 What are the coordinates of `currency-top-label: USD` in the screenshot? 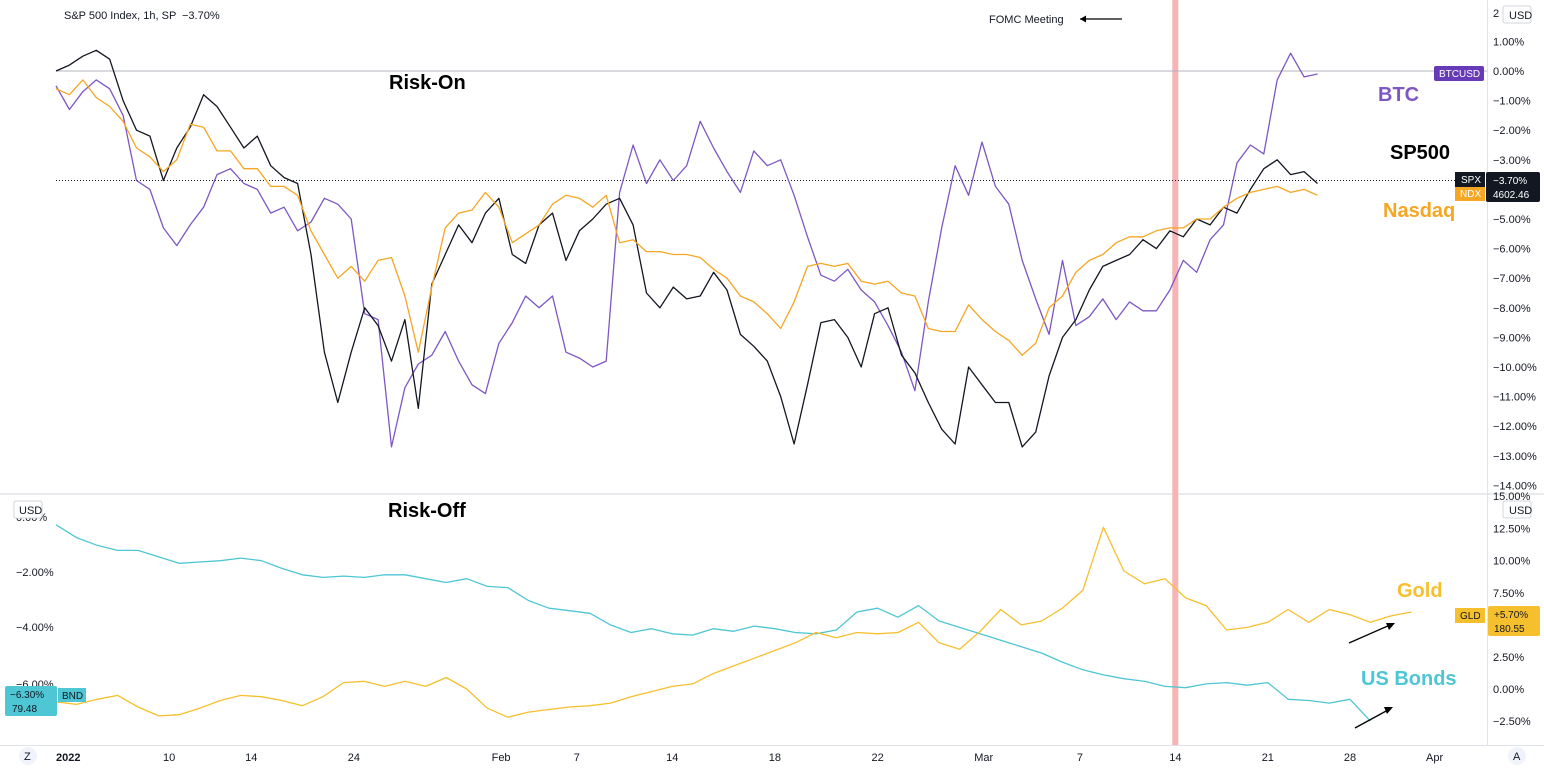 It's located at (1520, 16).